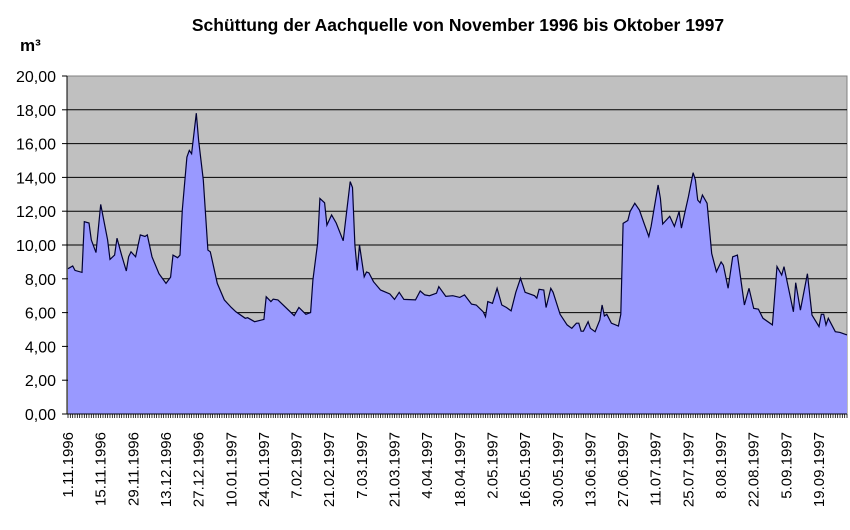  What do you see at coordinates (623, 469) in the screenshot?
I see `x-tick-label: 27.06.1997` at bounding box center [623, 469].